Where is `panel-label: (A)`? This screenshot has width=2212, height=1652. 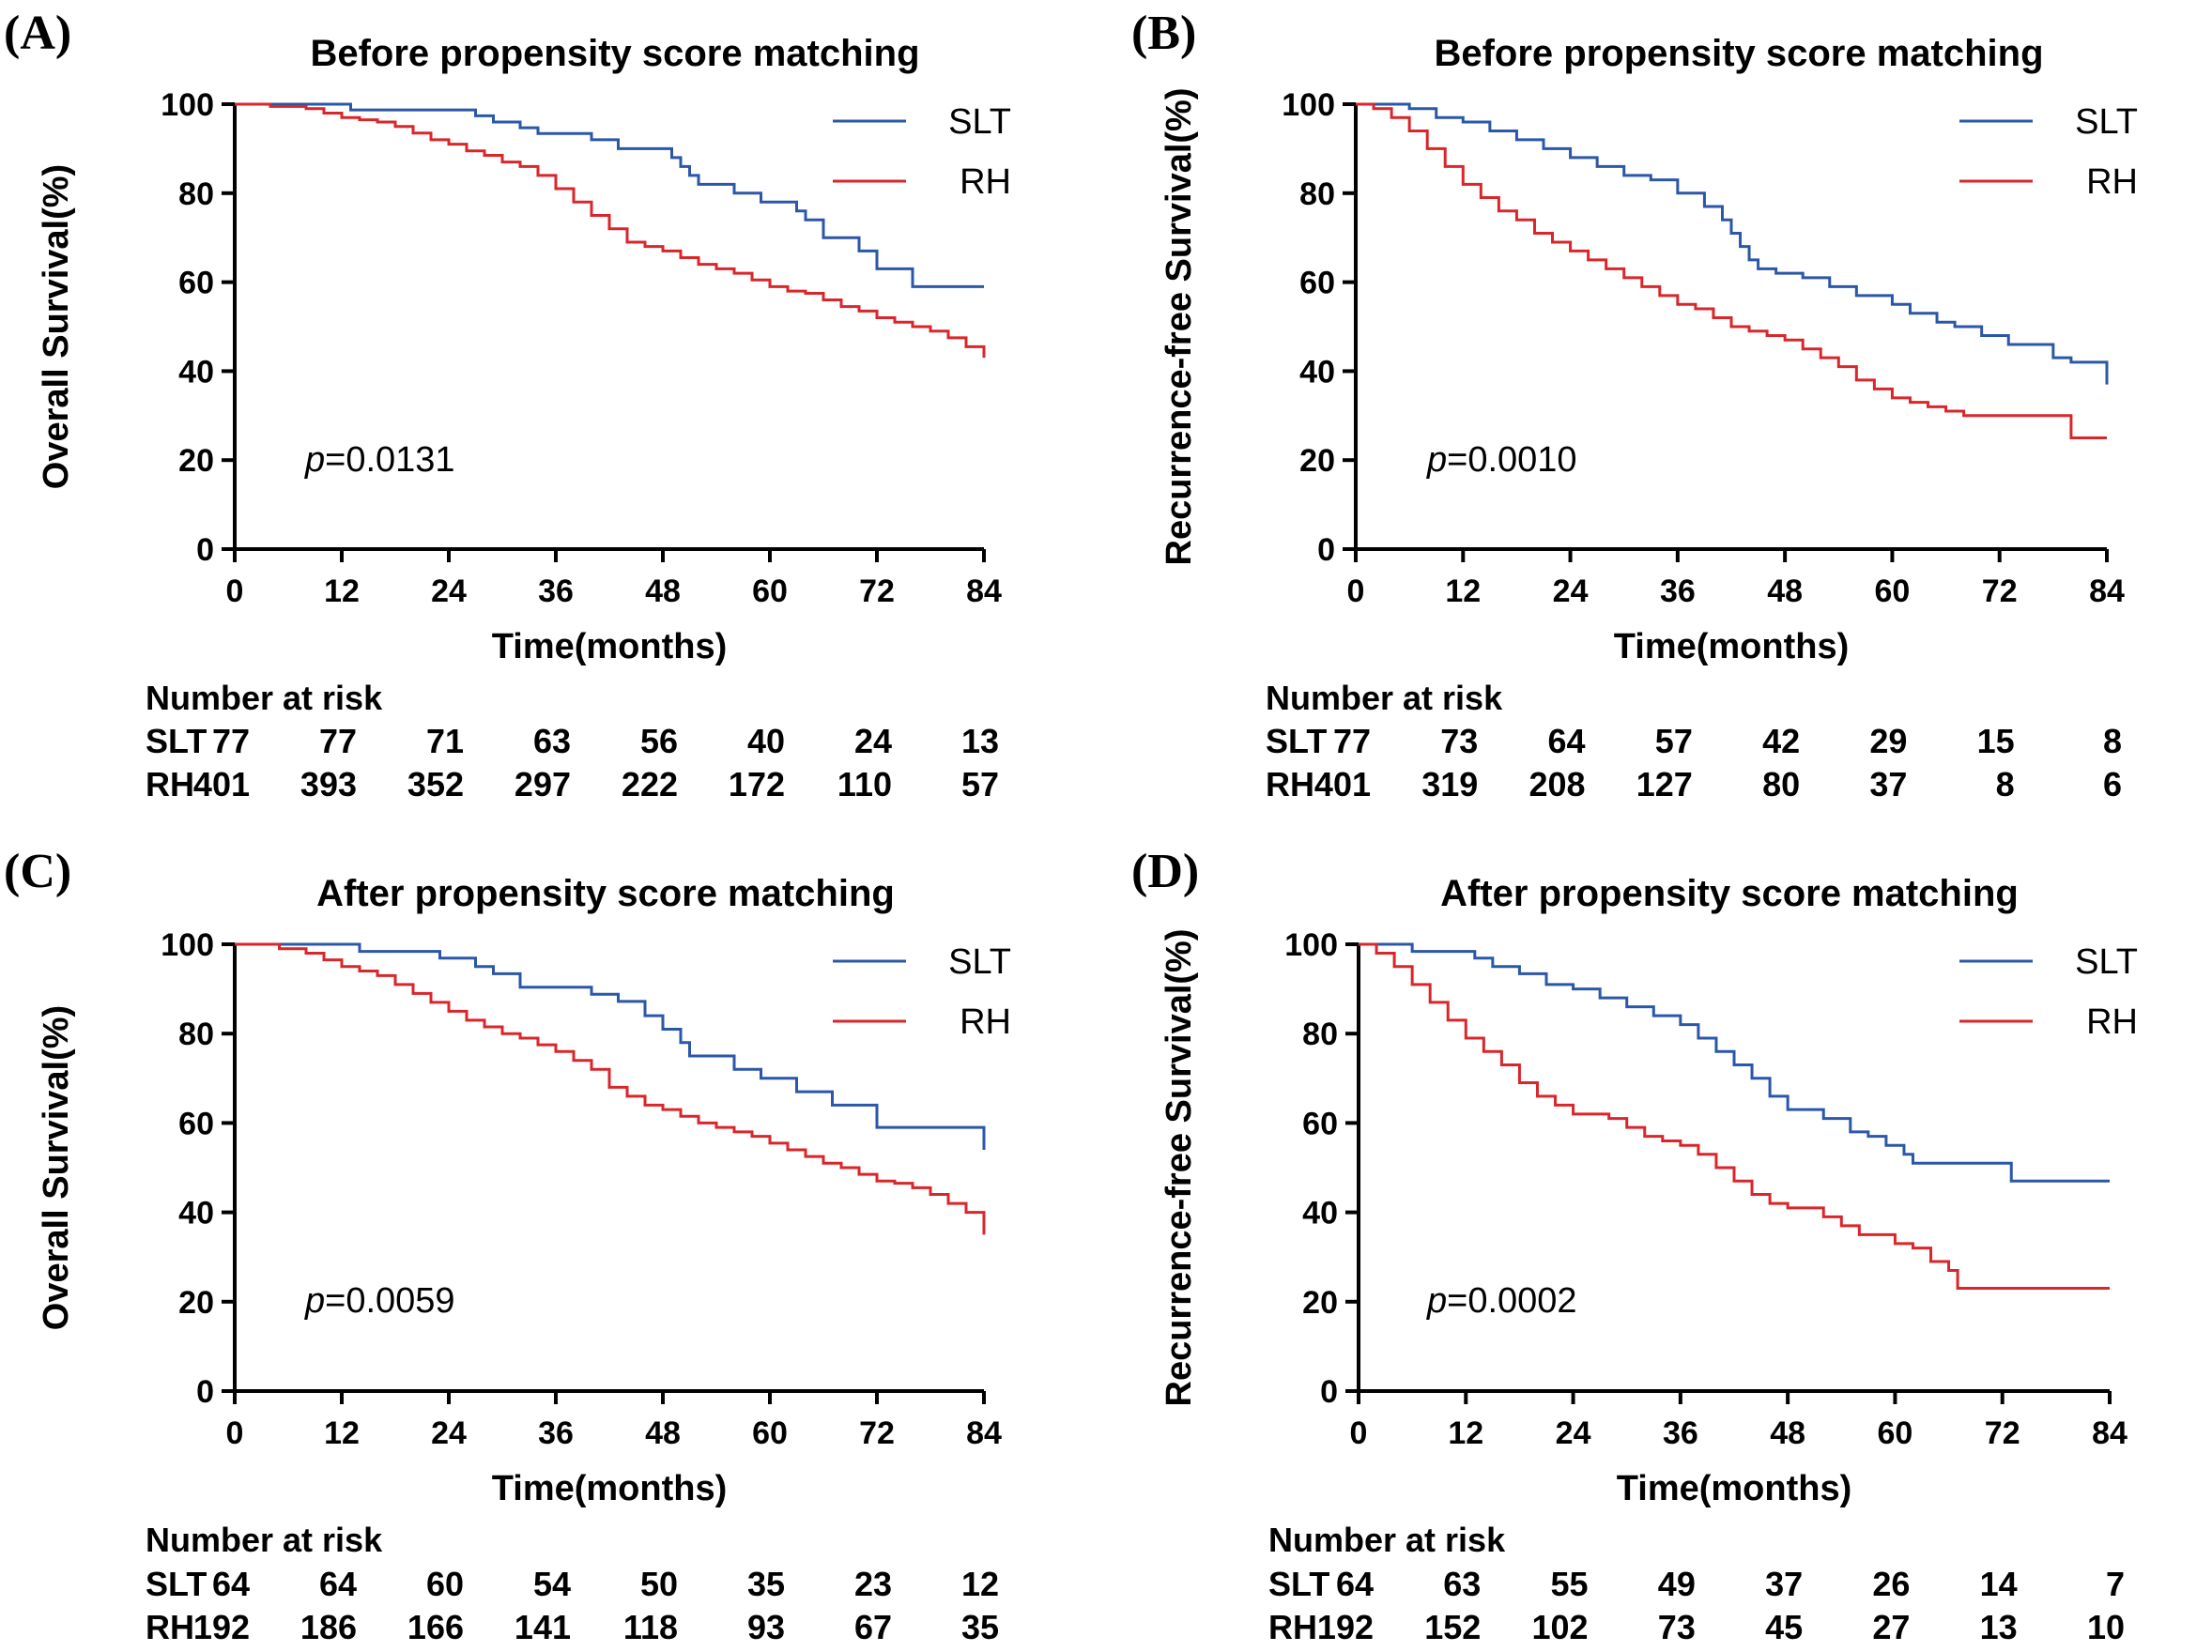
panel-label: (A) is located at coordinates (37, 33).